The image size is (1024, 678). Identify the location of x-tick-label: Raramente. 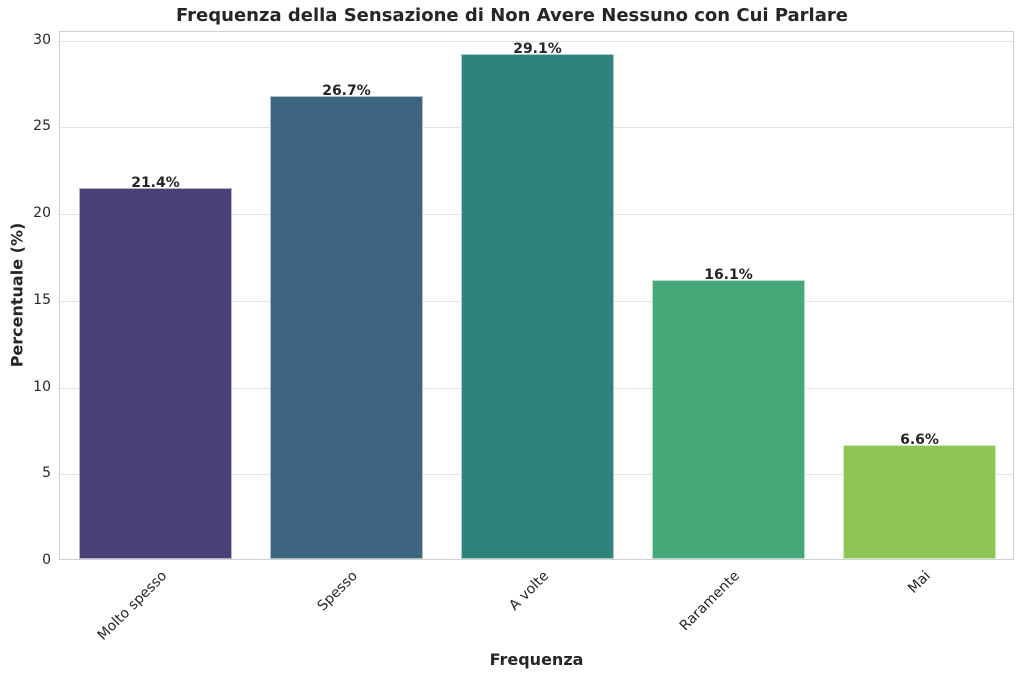
(709, 601).